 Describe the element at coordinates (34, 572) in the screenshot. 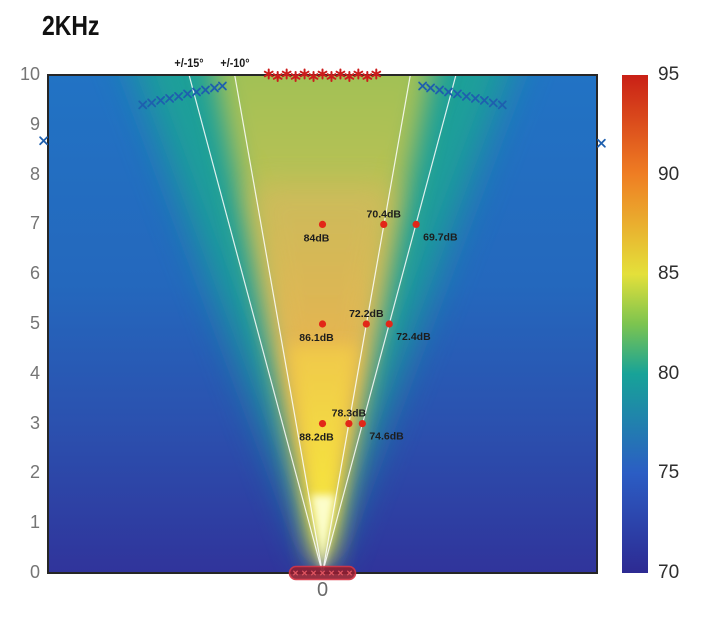

I see `y-tick-label: 0` at that location.